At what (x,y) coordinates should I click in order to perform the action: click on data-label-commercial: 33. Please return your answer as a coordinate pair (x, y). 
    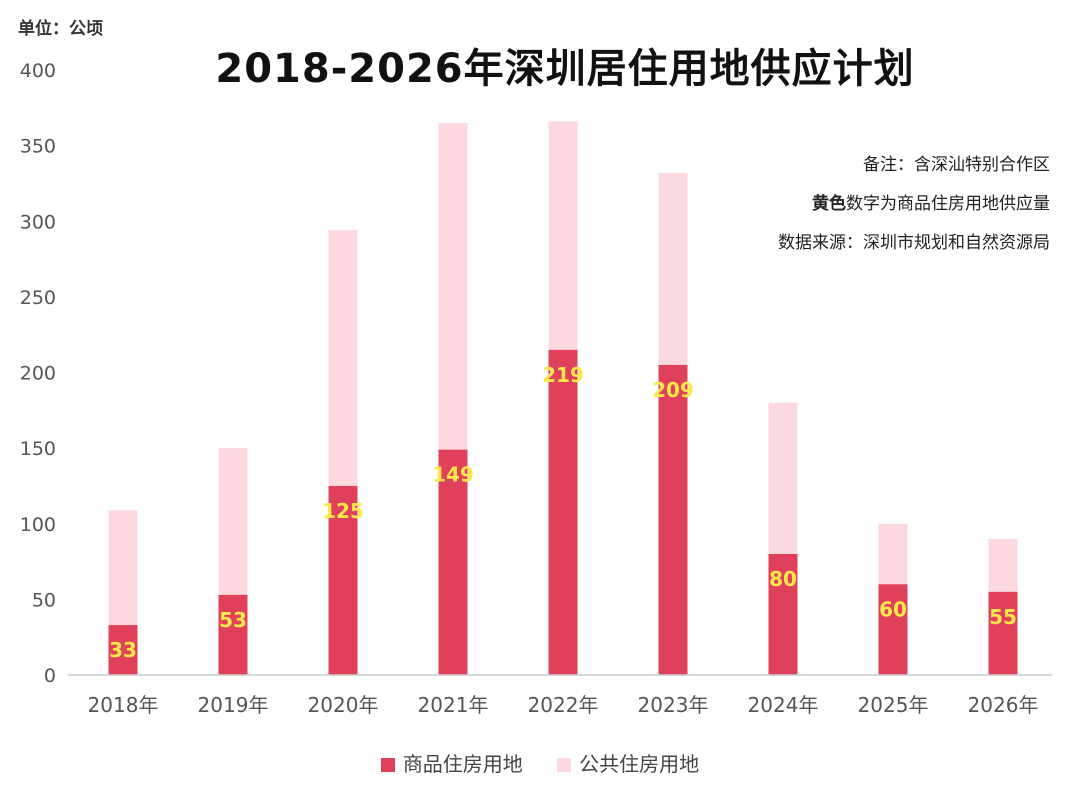
    Looking at the image, I should click on (123, 650).